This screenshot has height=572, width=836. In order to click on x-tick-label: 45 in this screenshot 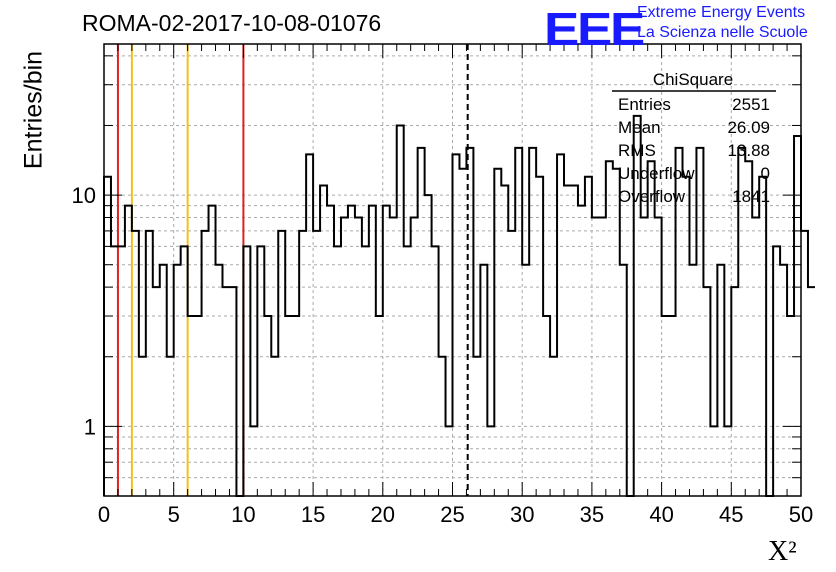, I will do `click(731, 514)`.